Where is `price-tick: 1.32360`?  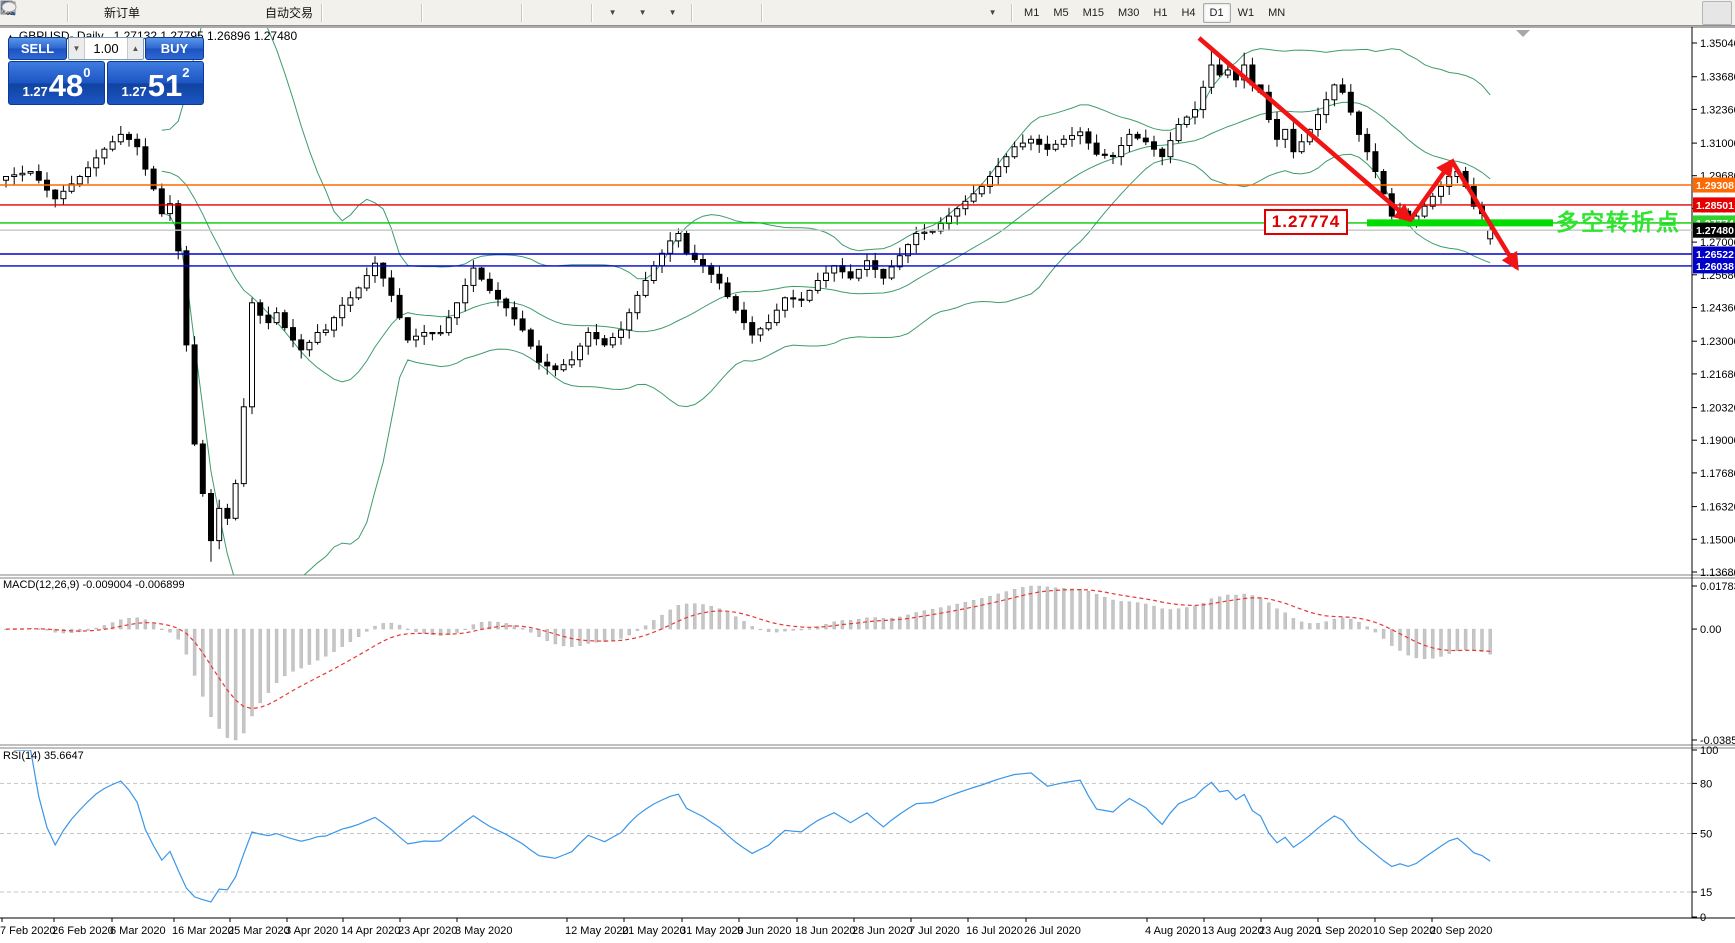
price-tick: 1.32360 is located at coordinates (1717, 110).